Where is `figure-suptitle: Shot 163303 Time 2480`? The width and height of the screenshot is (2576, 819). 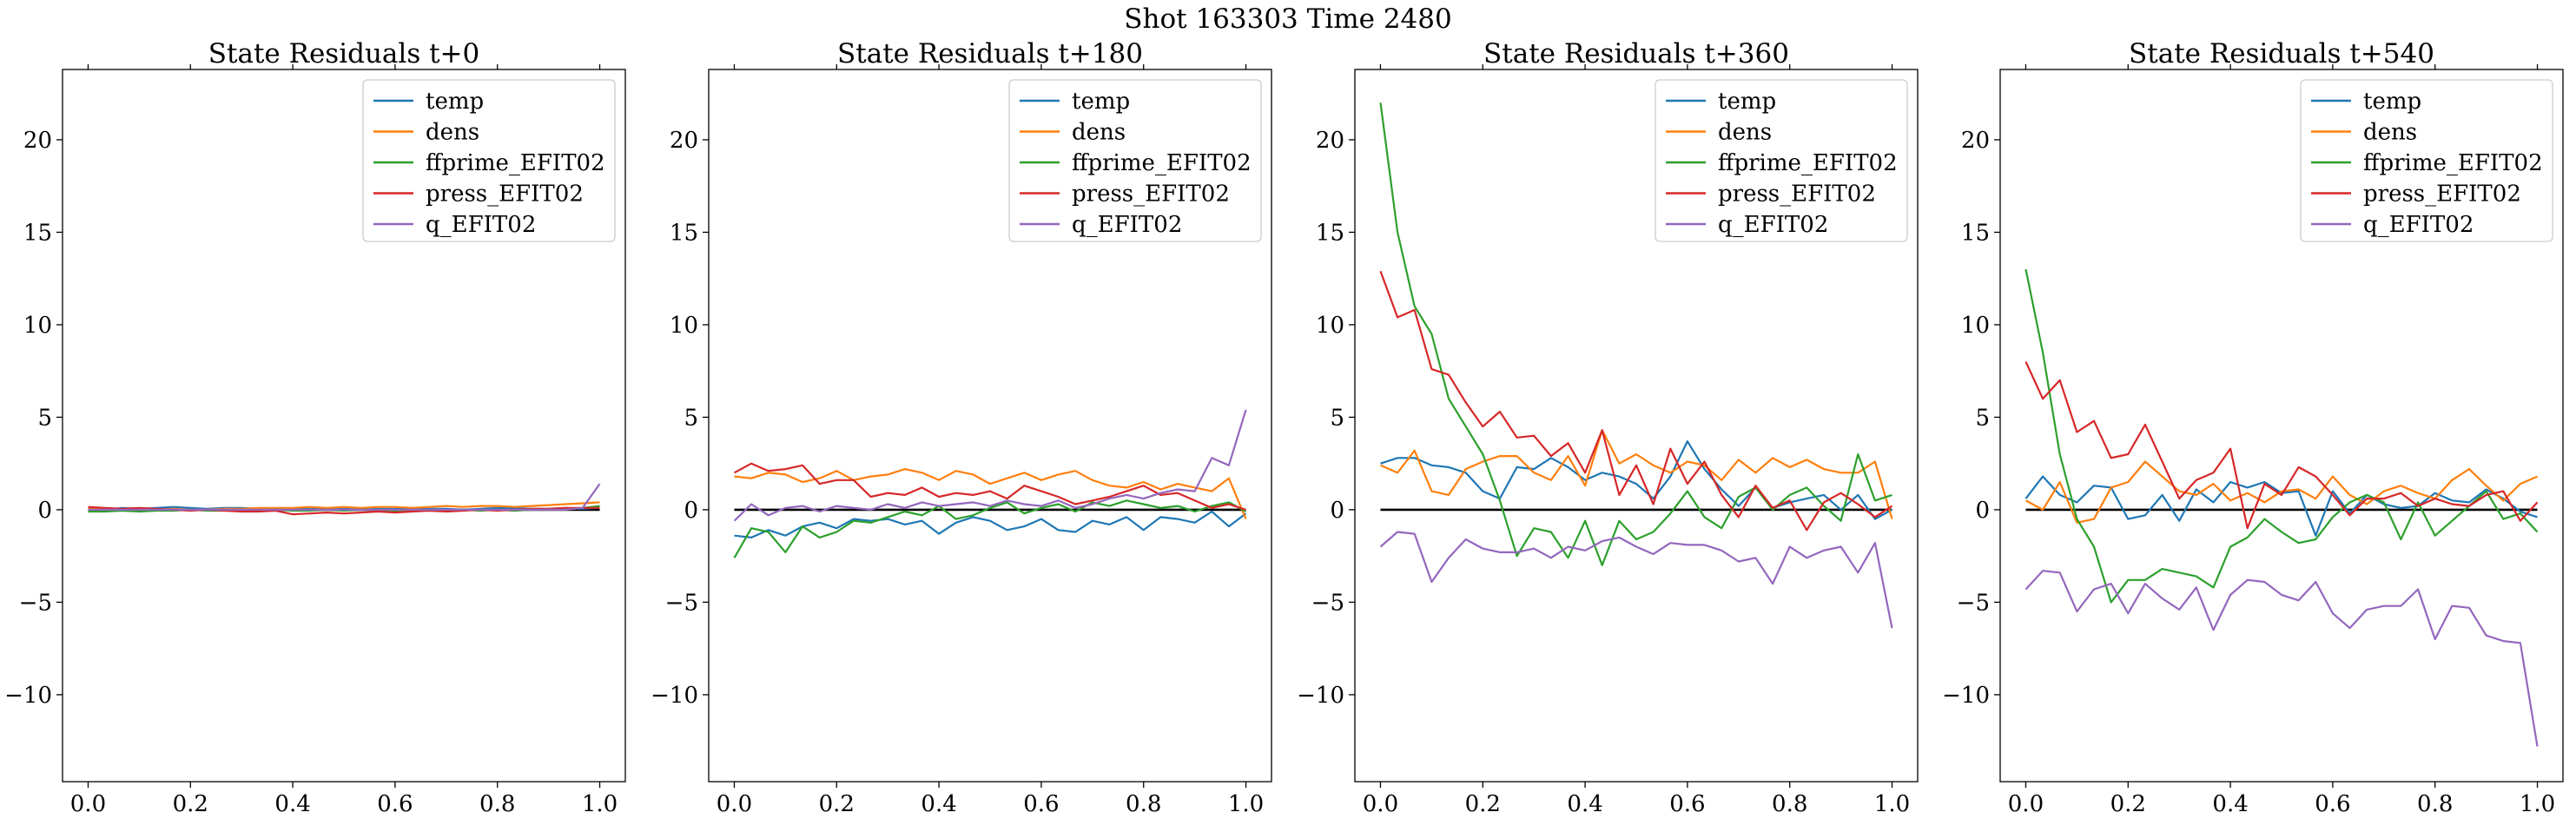 figure-suptitle: Shot 163303 Time 2480 is located at coordinates (1287, 19).